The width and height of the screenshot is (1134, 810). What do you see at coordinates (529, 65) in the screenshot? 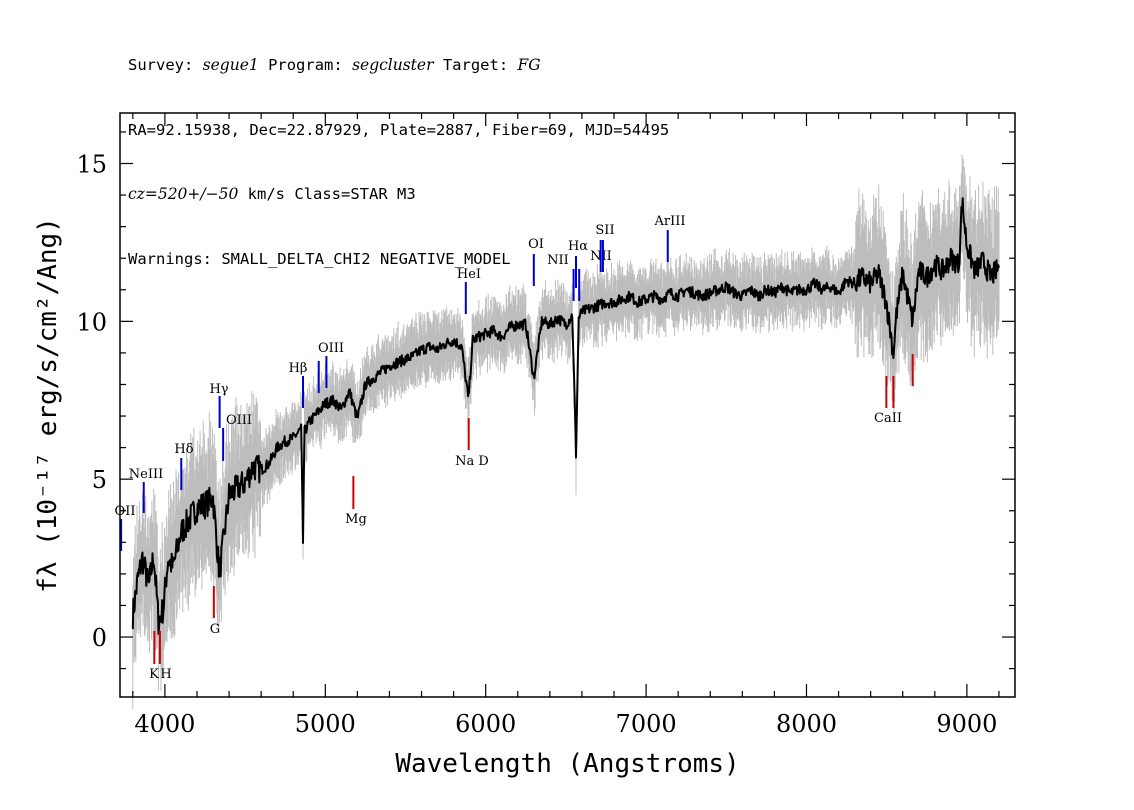
I see `target-value: FG` at bounding box center [529, 65].